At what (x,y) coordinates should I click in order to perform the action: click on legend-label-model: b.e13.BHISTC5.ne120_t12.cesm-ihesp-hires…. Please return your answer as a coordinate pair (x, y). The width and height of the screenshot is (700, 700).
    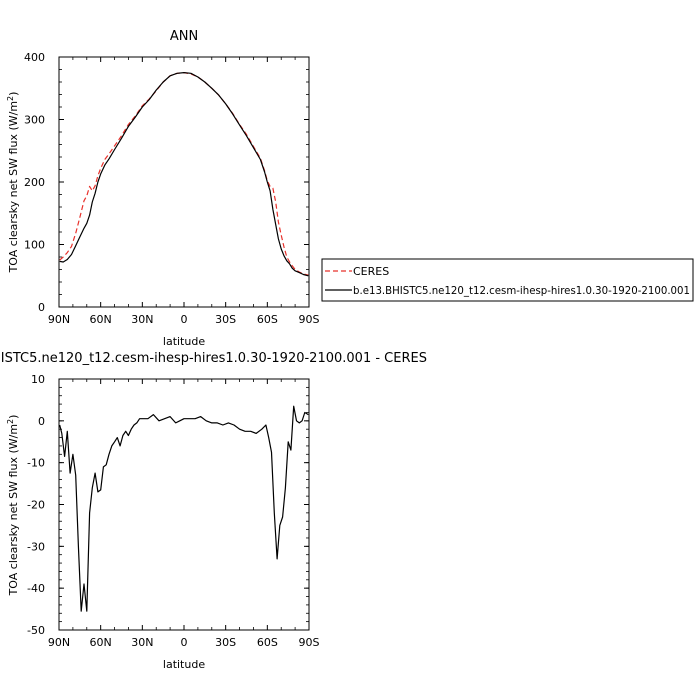
    Looking at the image, I should click on (521, 290).